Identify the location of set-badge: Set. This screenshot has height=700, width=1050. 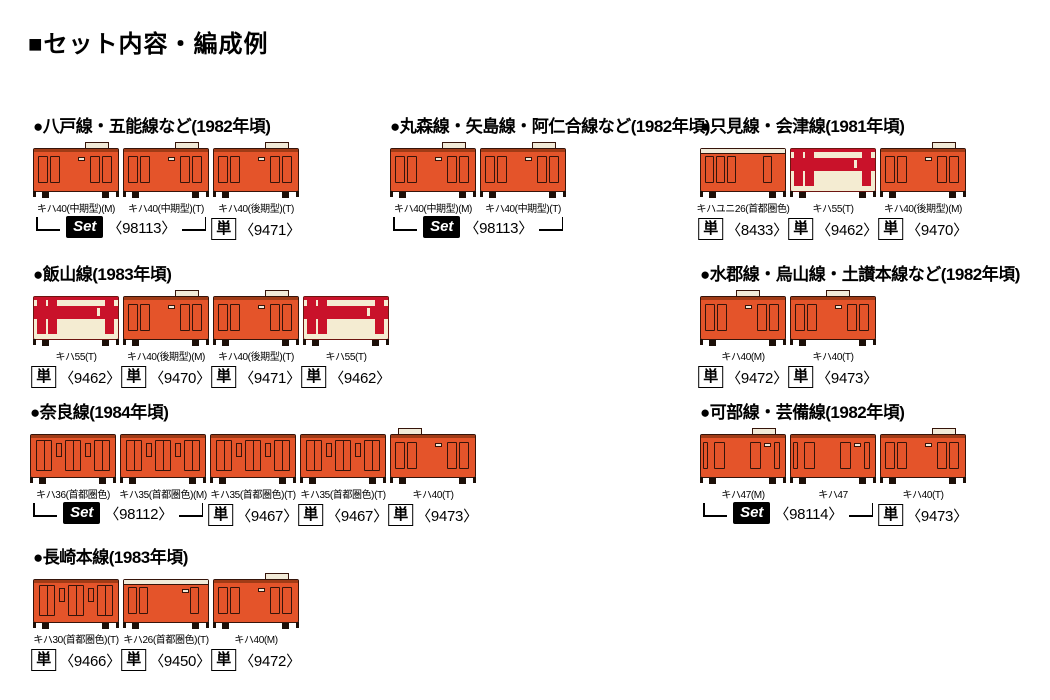
(82, 513).